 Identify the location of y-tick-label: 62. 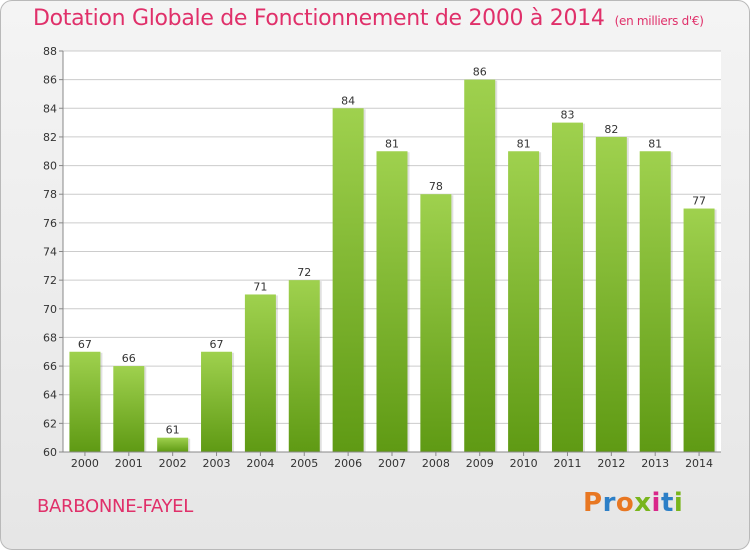
(50, 423).